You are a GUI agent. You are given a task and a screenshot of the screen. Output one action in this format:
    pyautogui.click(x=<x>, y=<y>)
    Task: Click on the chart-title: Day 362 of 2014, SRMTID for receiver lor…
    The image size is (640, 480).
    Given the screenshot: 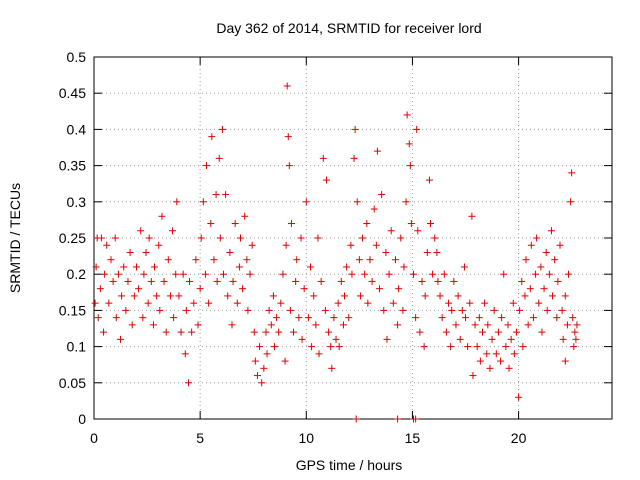 What is the action you would take?
    pyautogui.click(x=348, y=28)
    